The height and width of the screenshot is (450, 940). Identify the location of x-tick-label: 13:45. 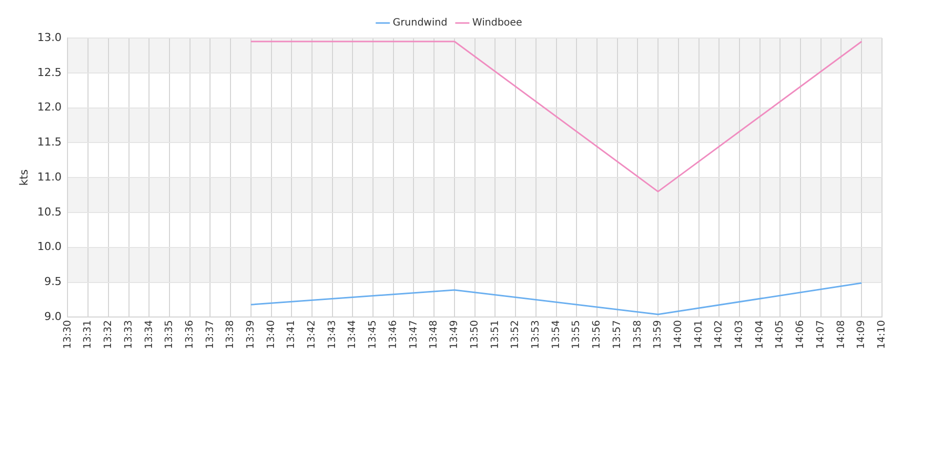
(373, 335).